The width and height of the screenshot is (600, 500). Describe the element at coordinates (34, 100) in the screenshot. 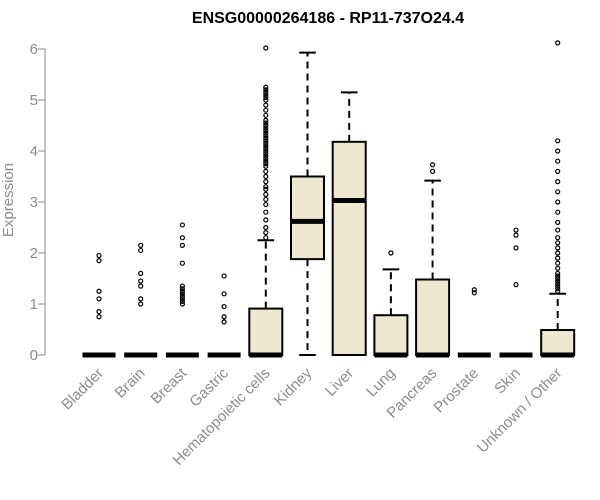

I see `y-tick-label: 5` at that location.